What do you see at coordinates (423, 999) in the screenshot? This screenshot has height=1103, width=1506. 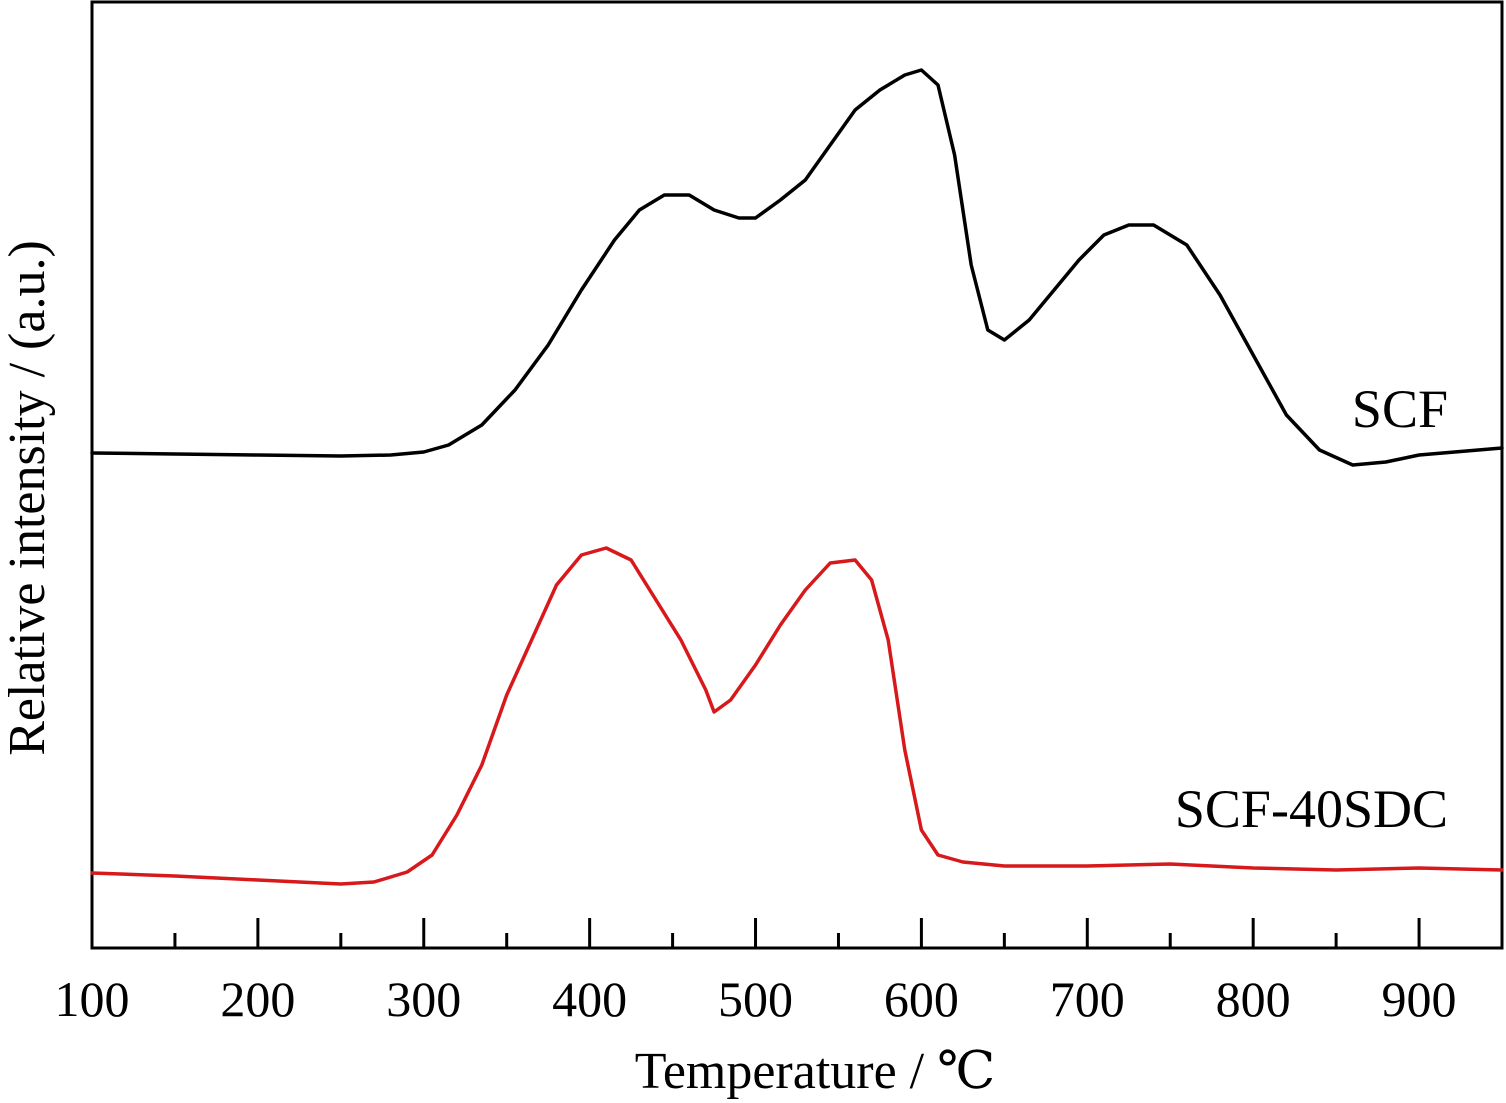 I see `x-tick-label: 300` at bounding box center [423, 999].